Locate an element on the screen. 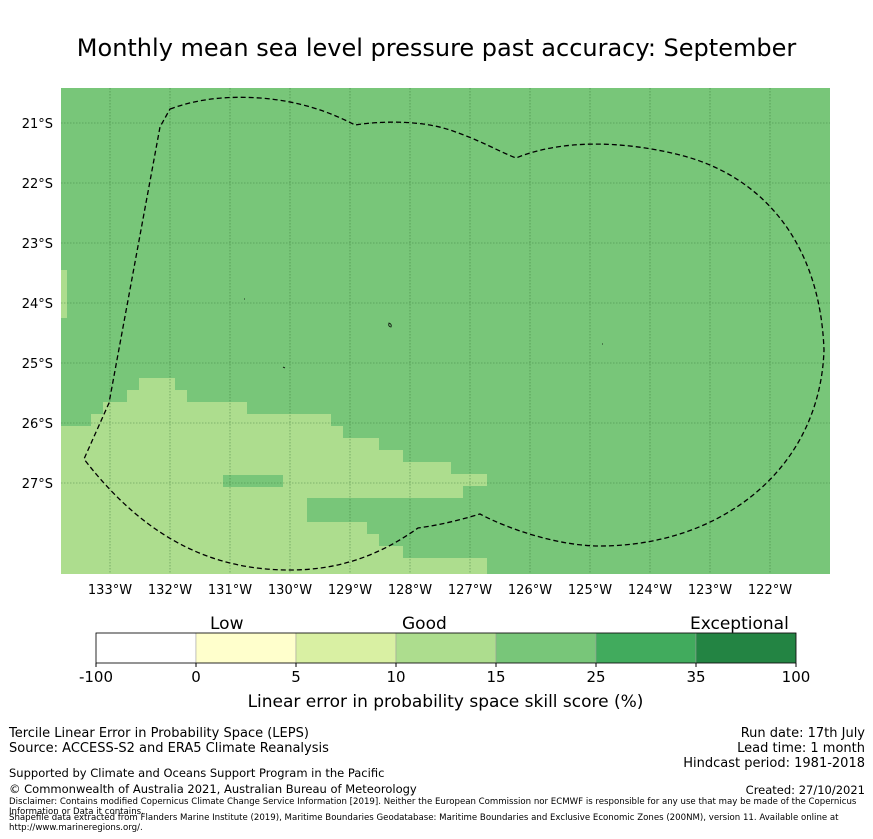 The width and height of the screenshot is (873, 839). longitude-label: 125°W is located at coordinates (590, 590).